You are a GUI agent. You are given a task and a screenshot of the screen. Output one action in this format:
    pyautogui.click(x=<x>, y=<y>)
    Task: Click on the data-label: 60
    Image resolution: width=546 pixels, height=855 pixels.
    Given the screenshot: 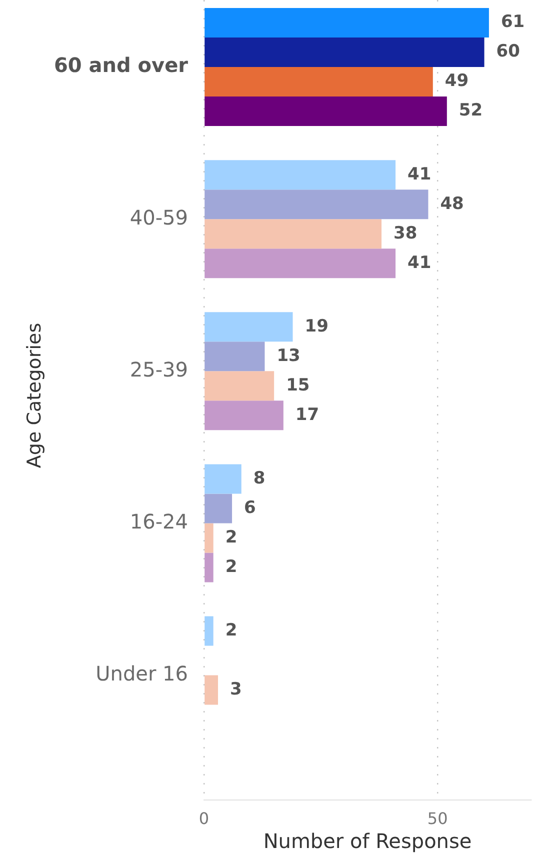 What is the action you would take?
    pyautogui.click(x=508, y=52)
    